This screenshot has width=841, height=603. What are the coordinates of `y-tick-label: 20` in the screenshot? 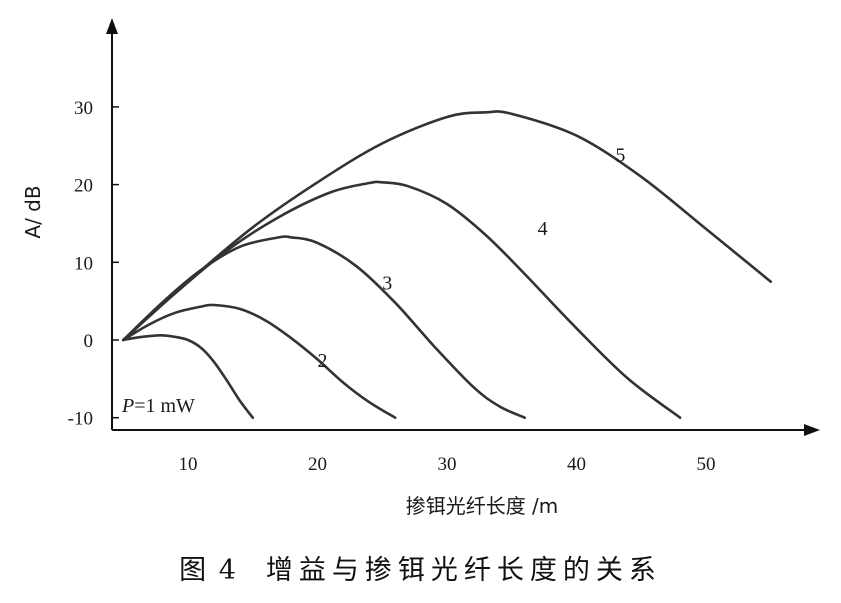 It's located at (83, 186).